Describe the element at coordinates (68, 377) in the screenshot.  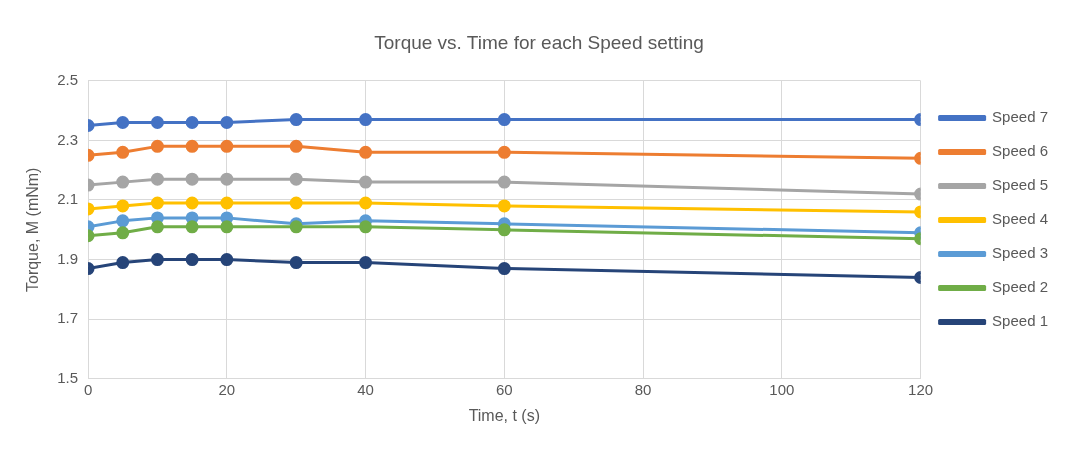
I see `y-tick-label: 1.5` at that location.